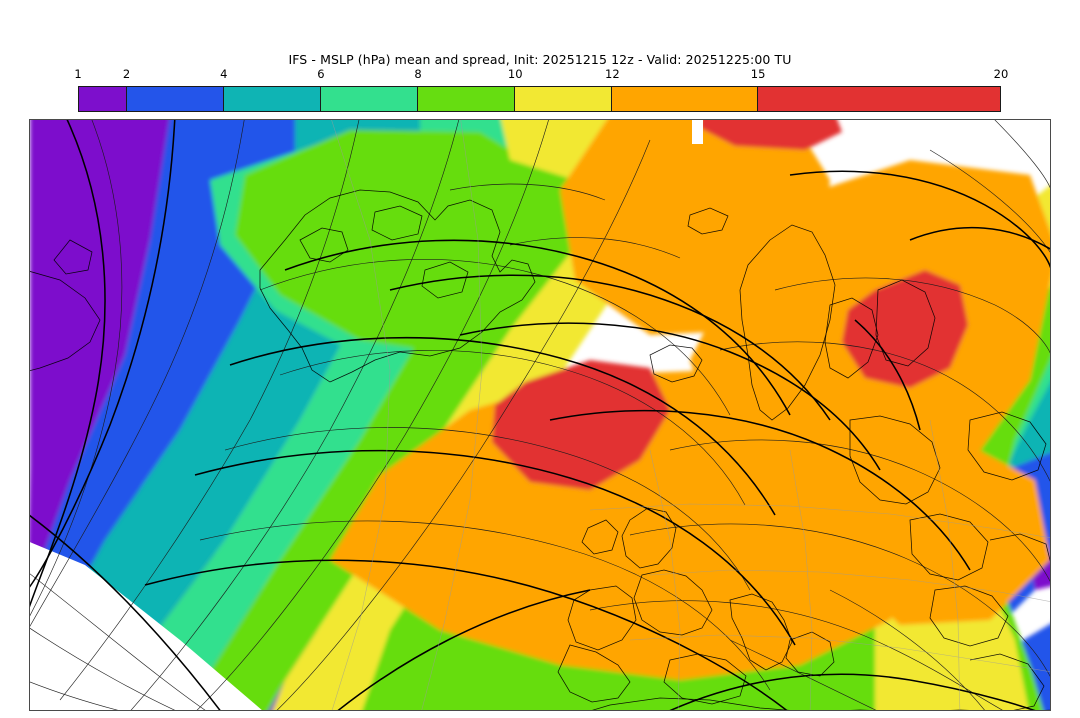 This screenshot has width=1080, height=718. I want to click on band-12-15-southeast-lobe, so click(940, 532).